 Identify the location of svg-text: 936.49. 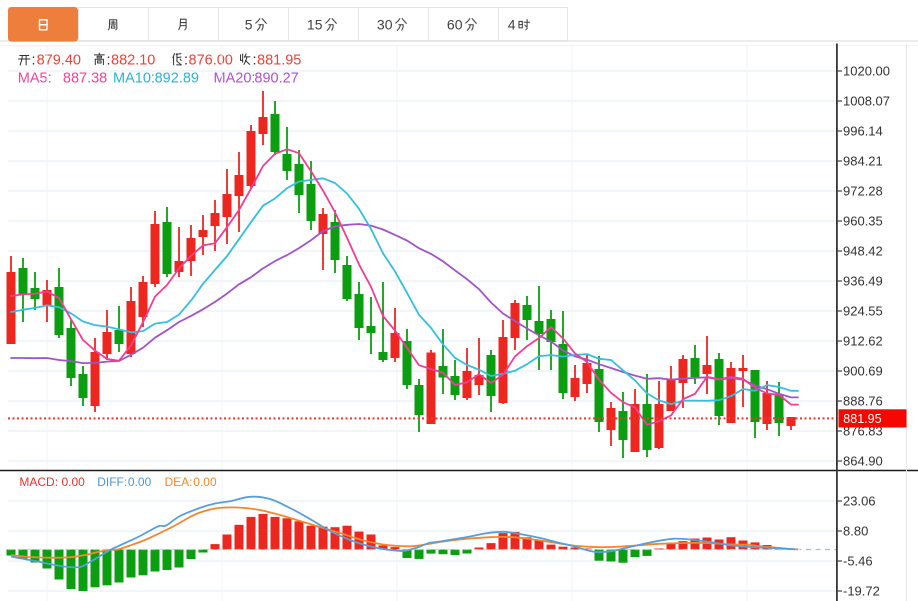
(863, 281).